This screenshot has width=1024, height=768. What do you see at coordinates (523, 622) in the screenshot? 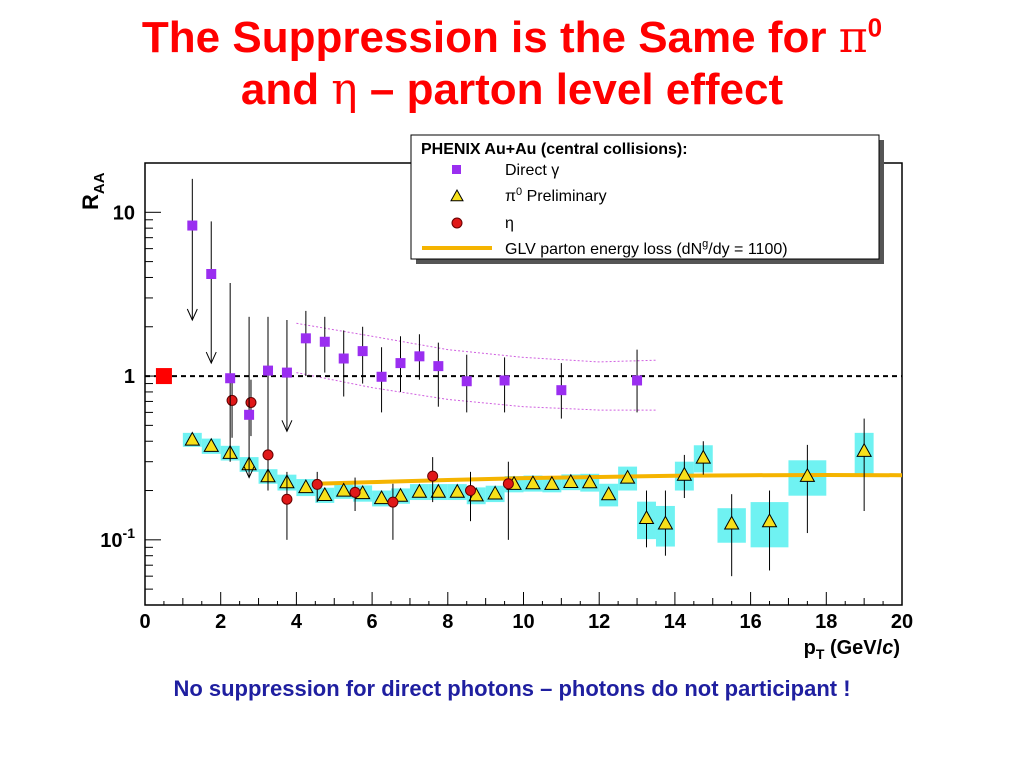
I see `x-tick-label: 10` at bounding box center [523, 622].